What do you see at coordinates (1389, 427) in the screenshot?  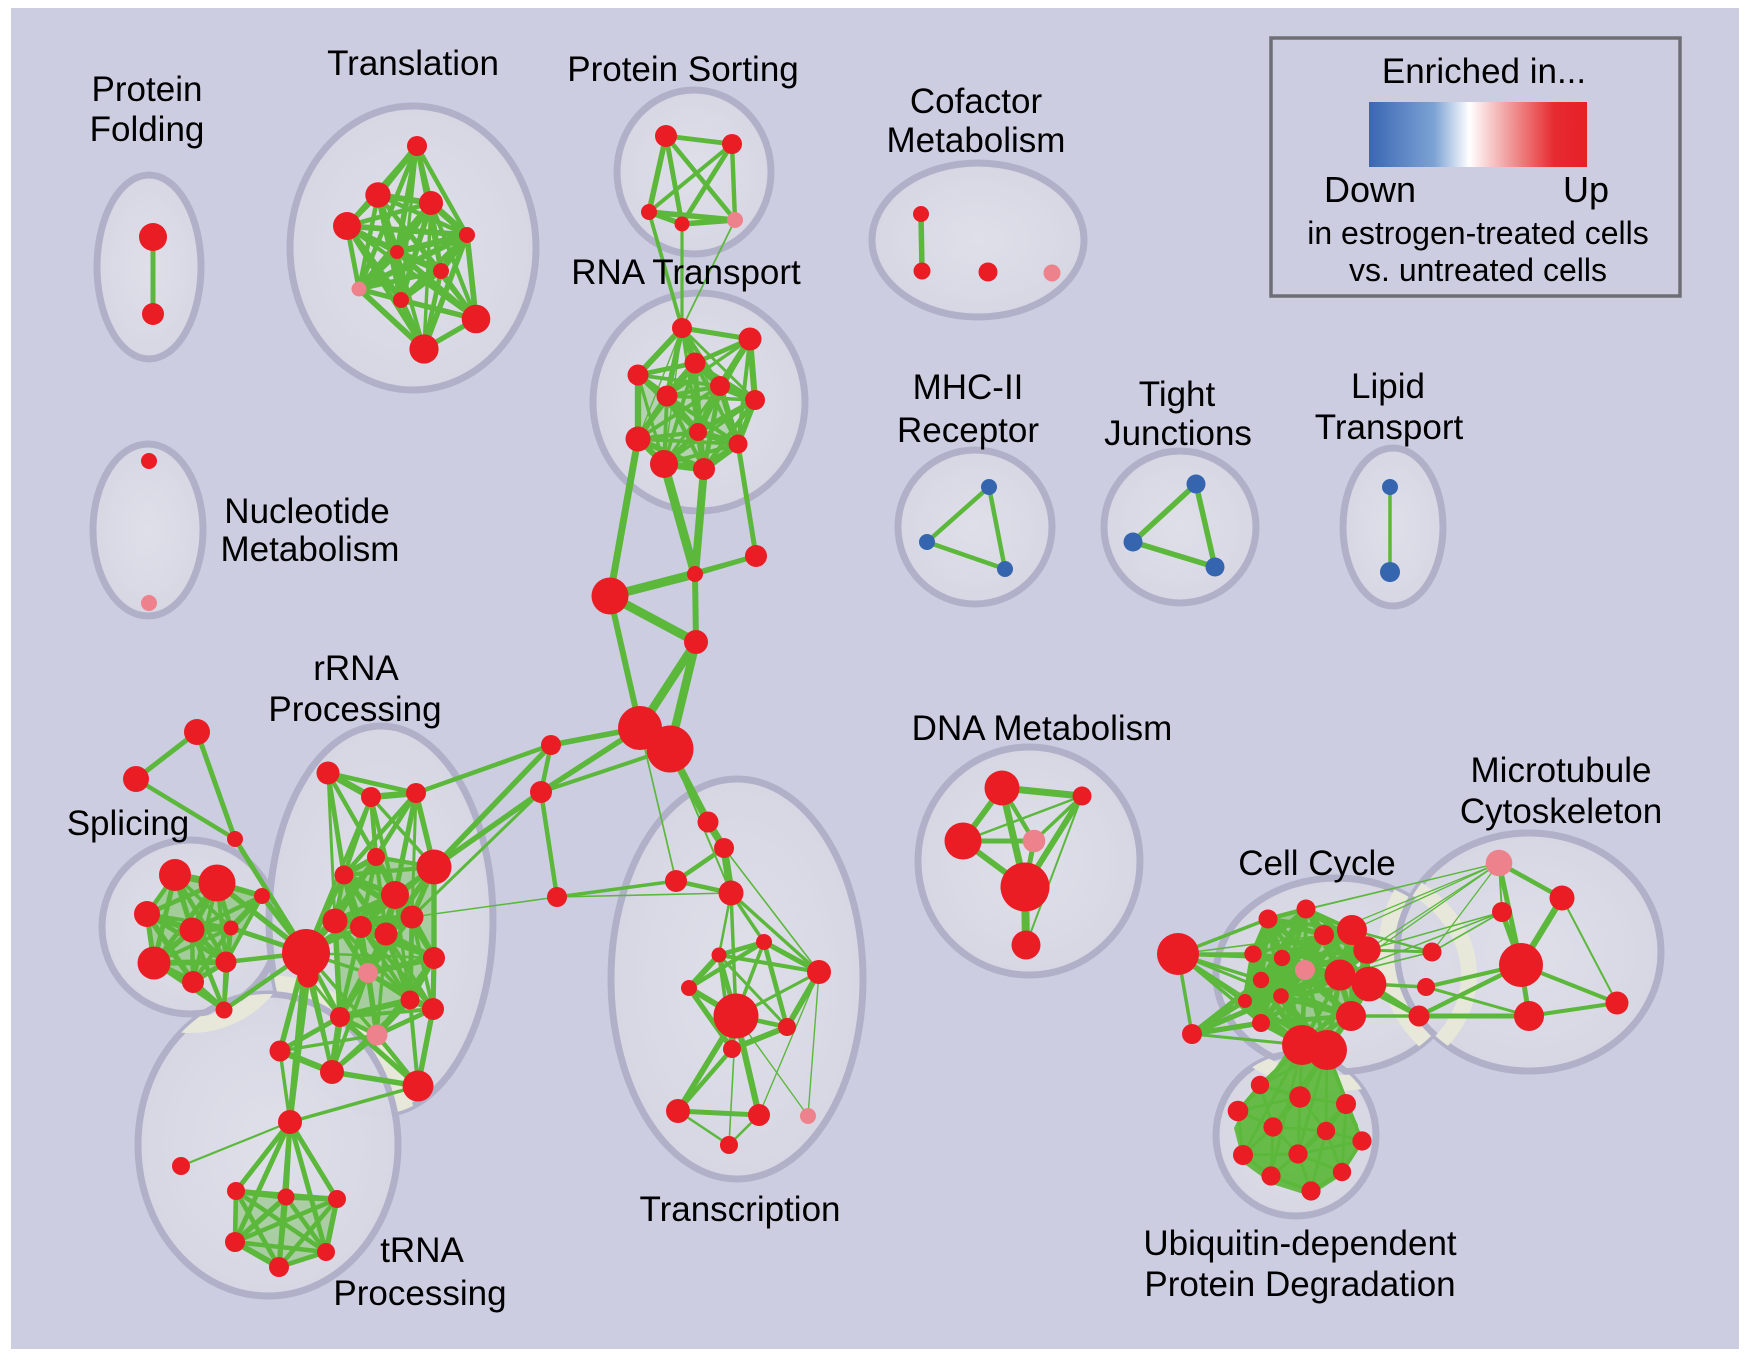 I see `svg-text: Transport` at bounding box center [1389, 427].